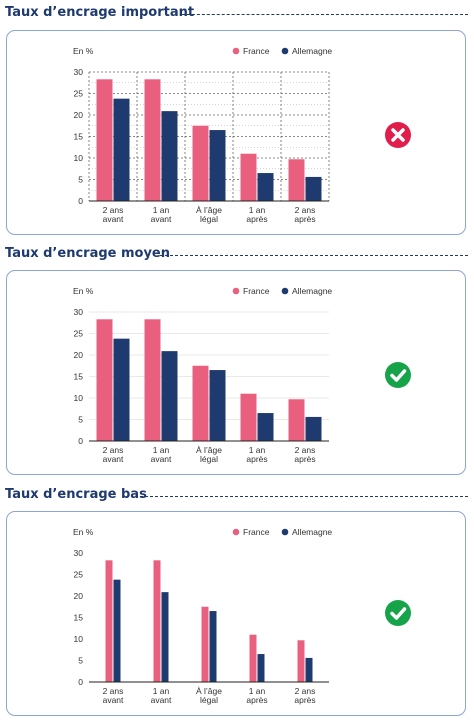 The width and height of the screenshot is (474, 721). Describe the element at coordinates (88, 253) in the screenshot. I see `section-title: Taux d’encrage moyen` at that location.